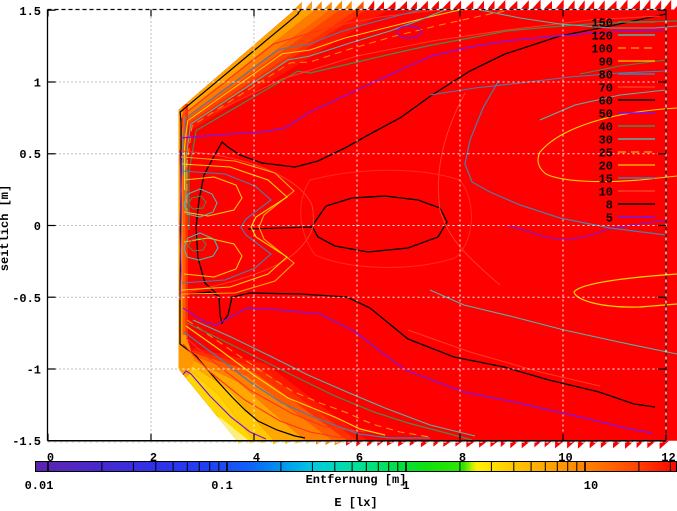 This screenshot has width=677, height=511. What do you see at coordinates (602, 37) in the screenshot?
I see `svg-text: 120` at bounding box center [602, 37].